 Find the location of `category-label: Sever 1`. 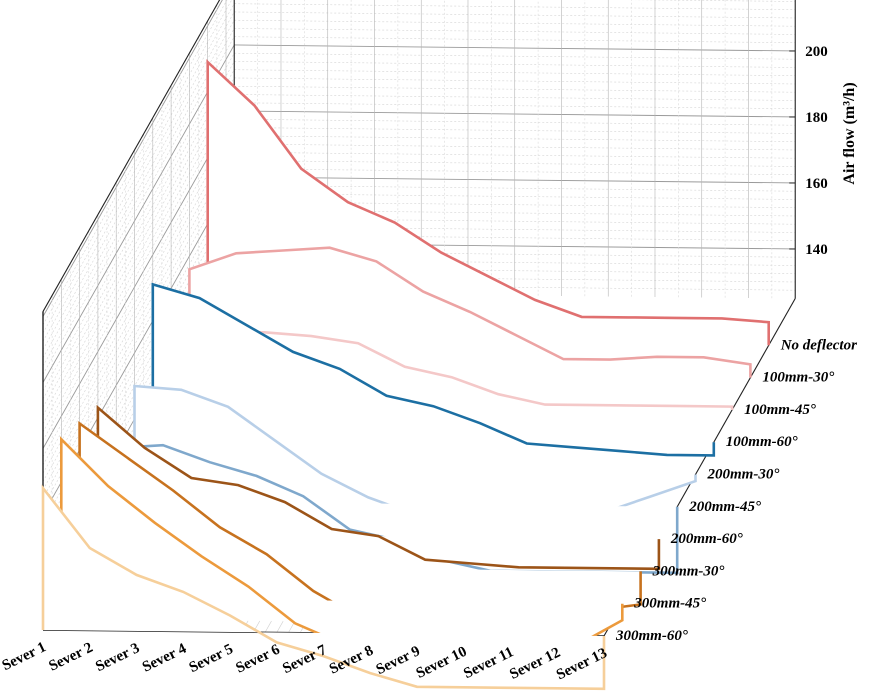

category-label: Sever 1 is located at coordinates (24, 656).